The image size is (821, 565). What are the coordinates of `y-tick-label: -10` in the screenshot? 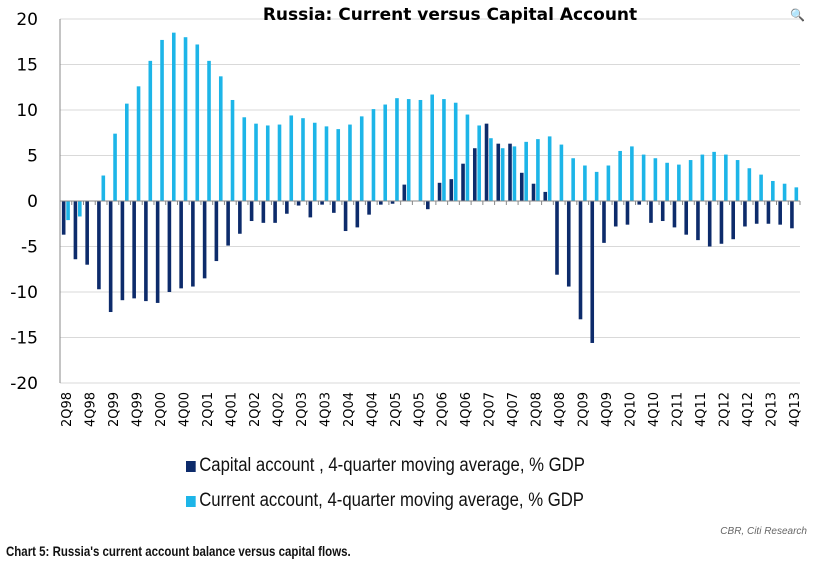 It's located at (24, 293).